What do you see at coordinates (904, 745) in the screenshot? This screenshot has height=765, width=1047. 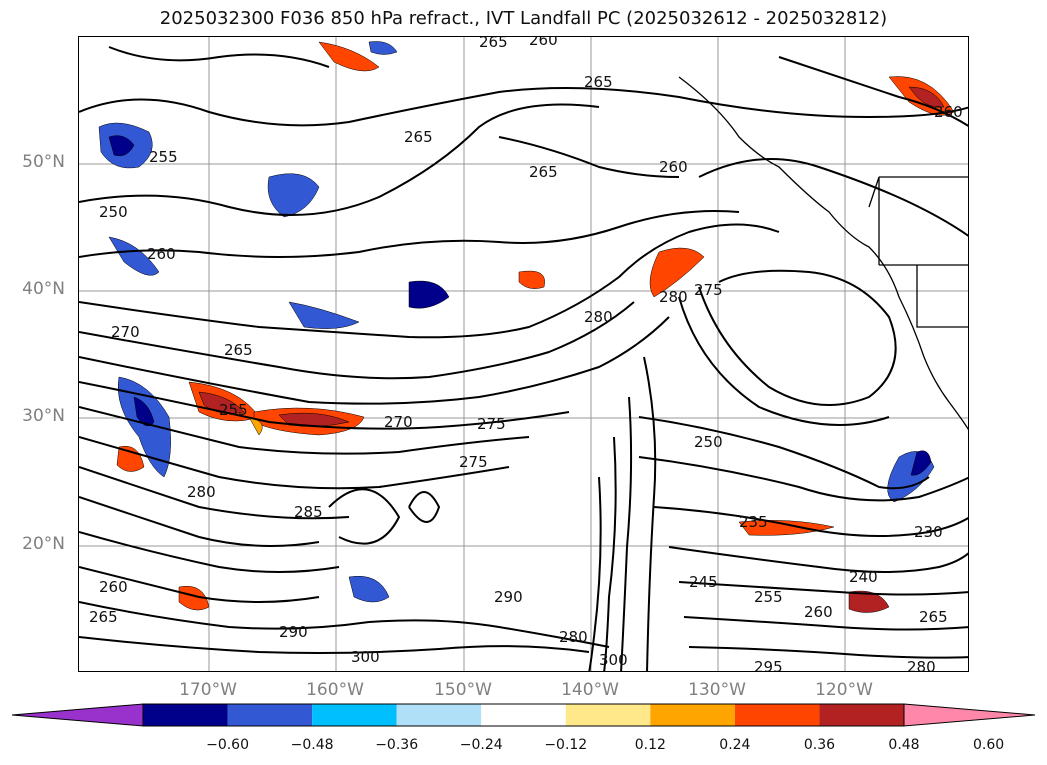 I see `colorbar-tick-label: 0.48` at bounding box center [904, 745].